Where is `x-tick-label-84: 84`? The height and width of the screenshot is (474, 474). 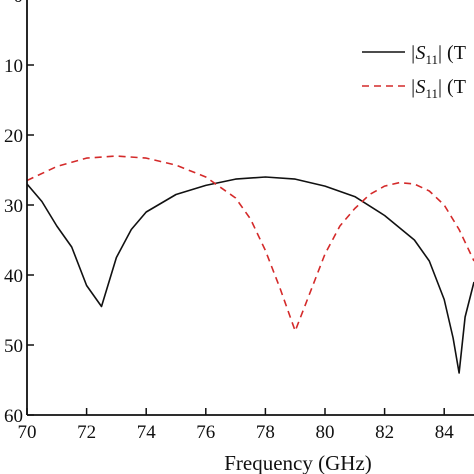 x-tick-label-84: 84 is located at coordinates (445, 432).